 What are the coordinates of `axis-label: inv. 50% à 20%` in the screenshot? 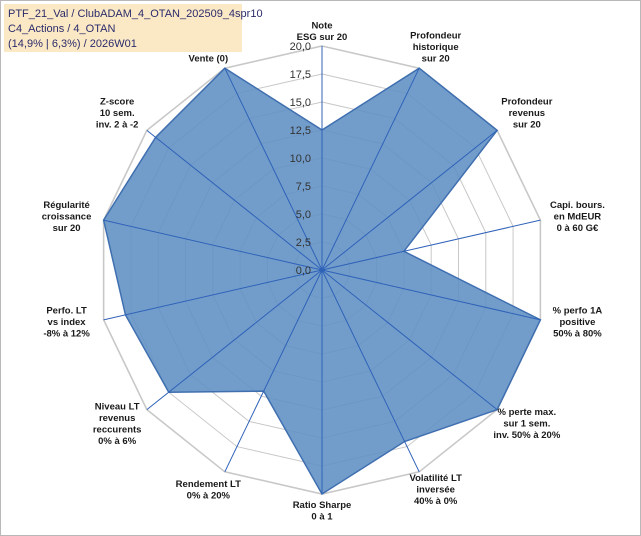 It's located at (526, 435).